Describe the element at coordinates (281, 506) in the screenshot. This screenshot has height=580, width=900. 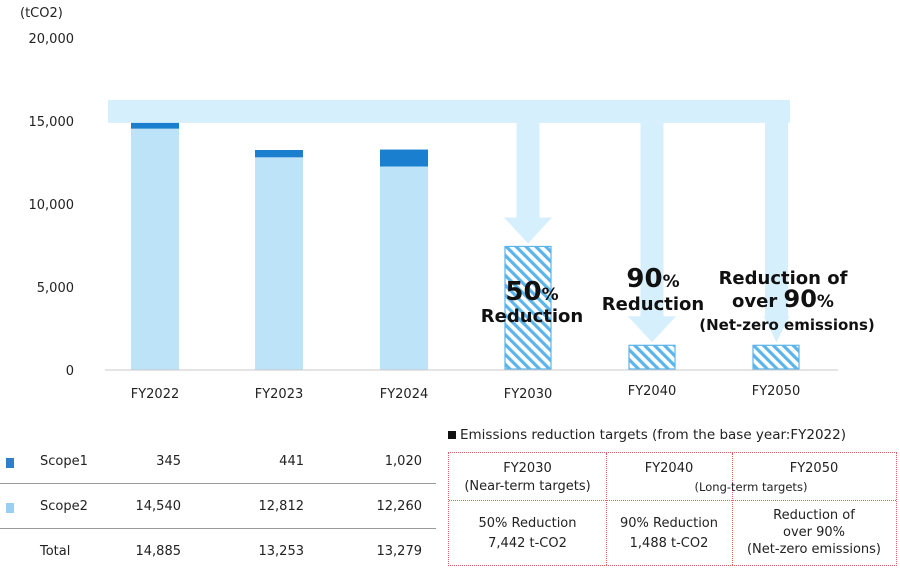
I see `cell-fy2023: 12,812` at that location.